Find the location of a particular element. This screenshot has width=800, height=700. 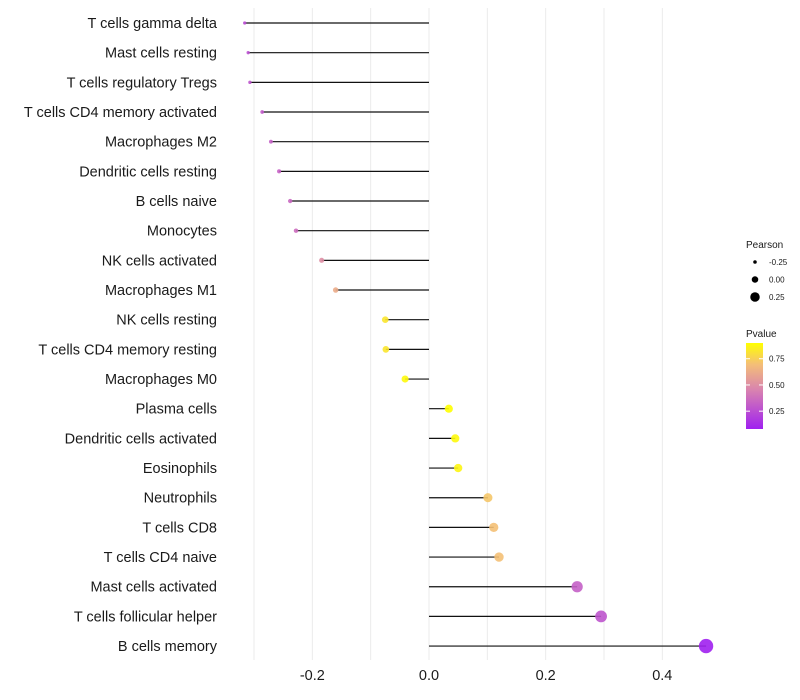

y-axis-label: Neutrophils is located at coordinates (180, 499).